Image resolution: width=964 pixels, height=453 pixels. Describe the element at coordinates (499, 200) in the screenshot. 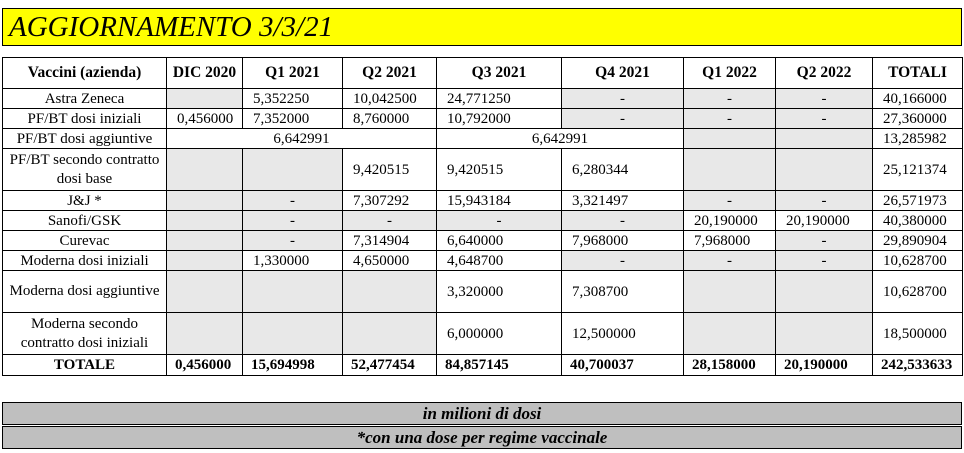

I see `table-cell: 15,943184` at that location.